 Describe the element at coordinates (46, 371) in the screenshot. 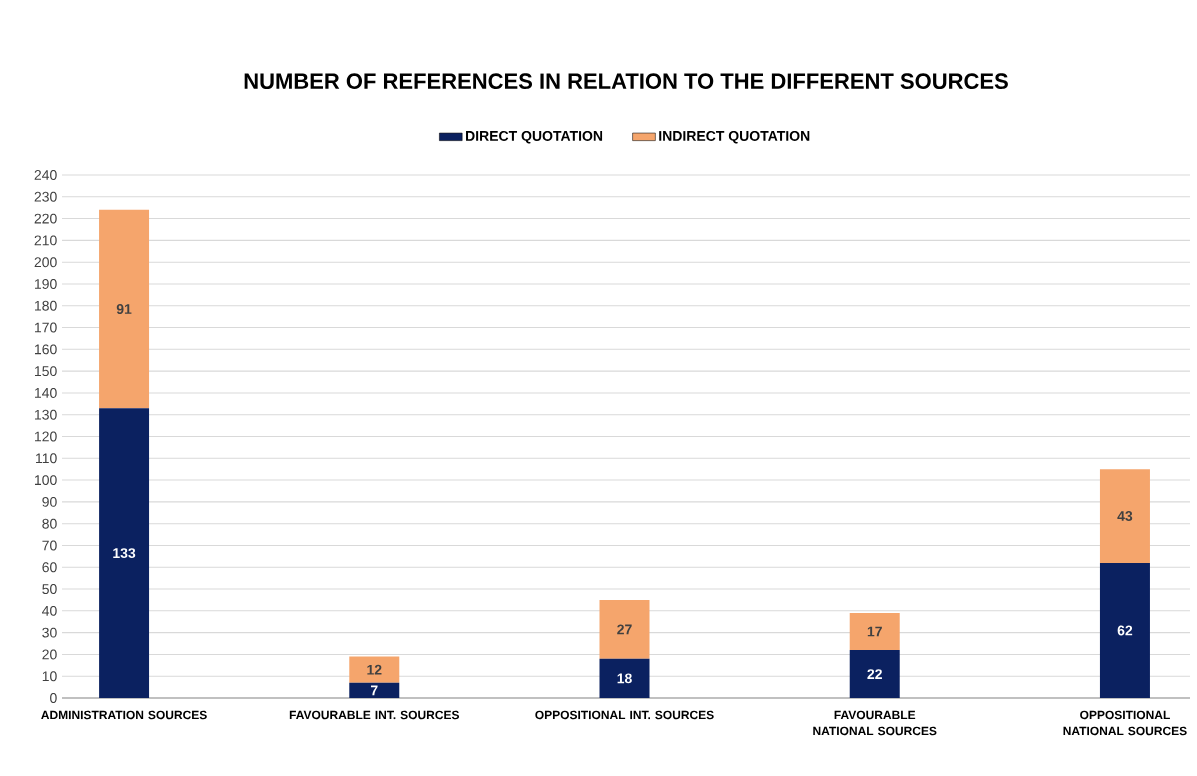

I see `y-tick-label: 150` at that location.